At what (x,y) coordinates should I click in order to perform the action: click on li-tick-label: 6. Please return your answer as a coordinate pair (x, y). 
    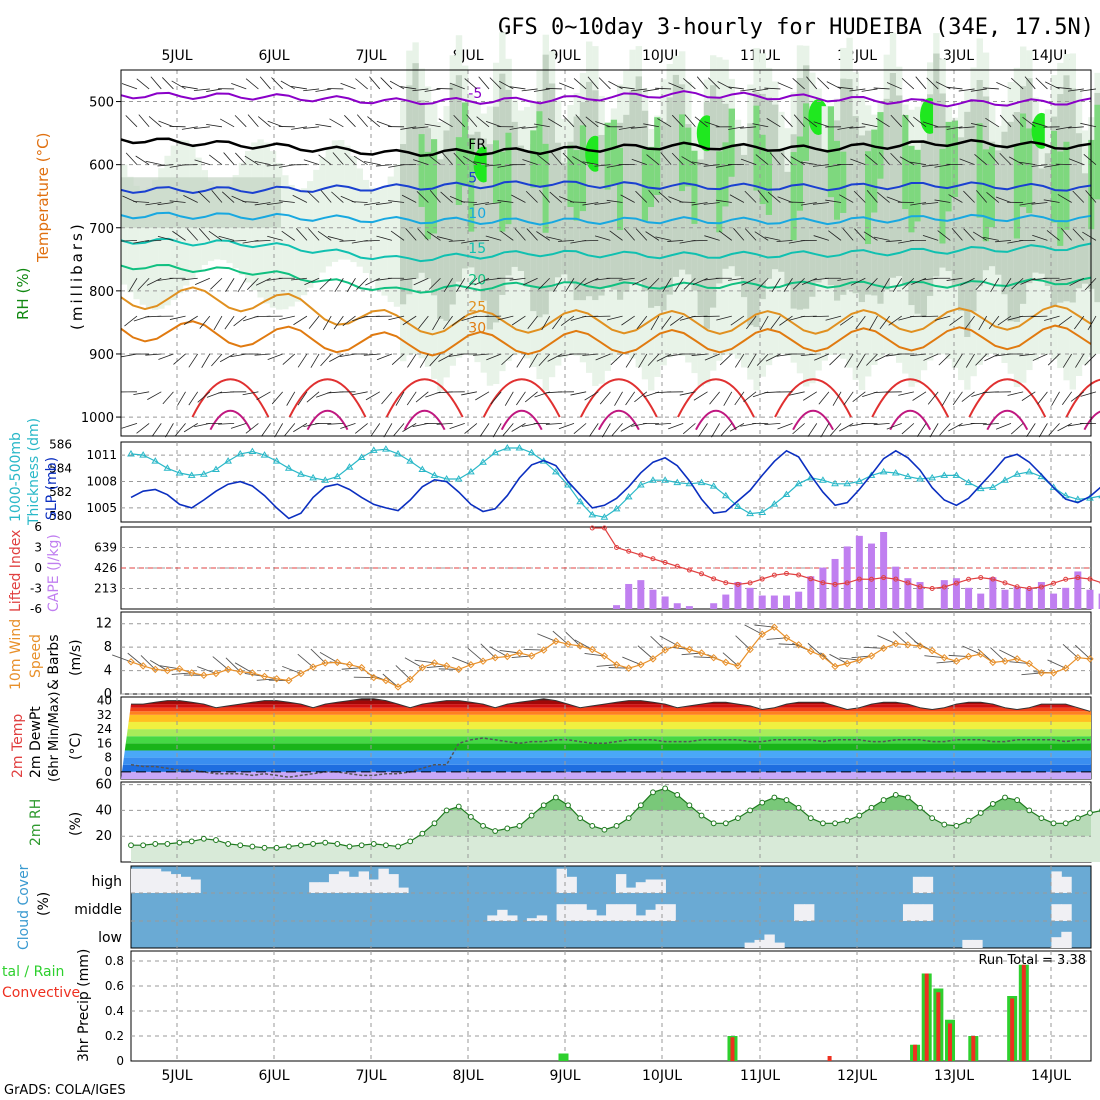
    Looking at the image, I should click on (38, 527).